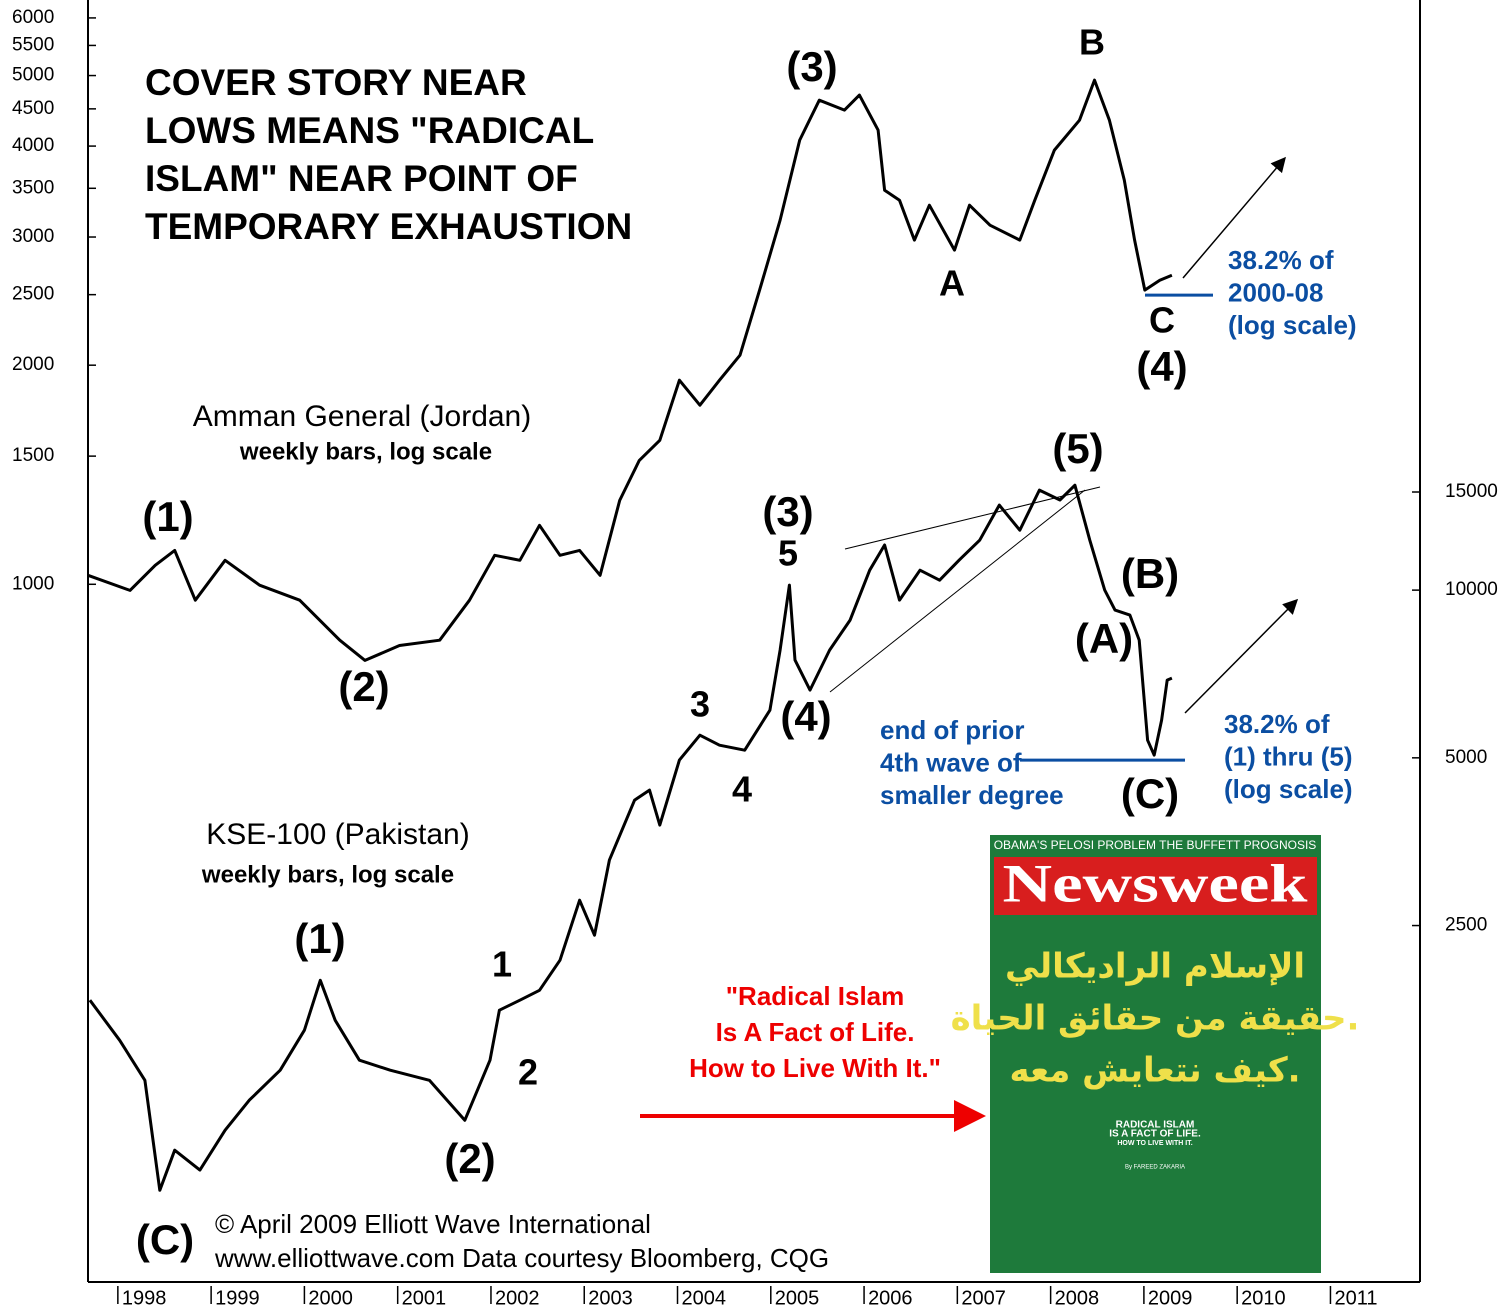 This screenshot has width=1507, height=1316. Describe the element at coordinates (890, 1298) in the screenshot. I see `x-tick-label: 2006` at that location.